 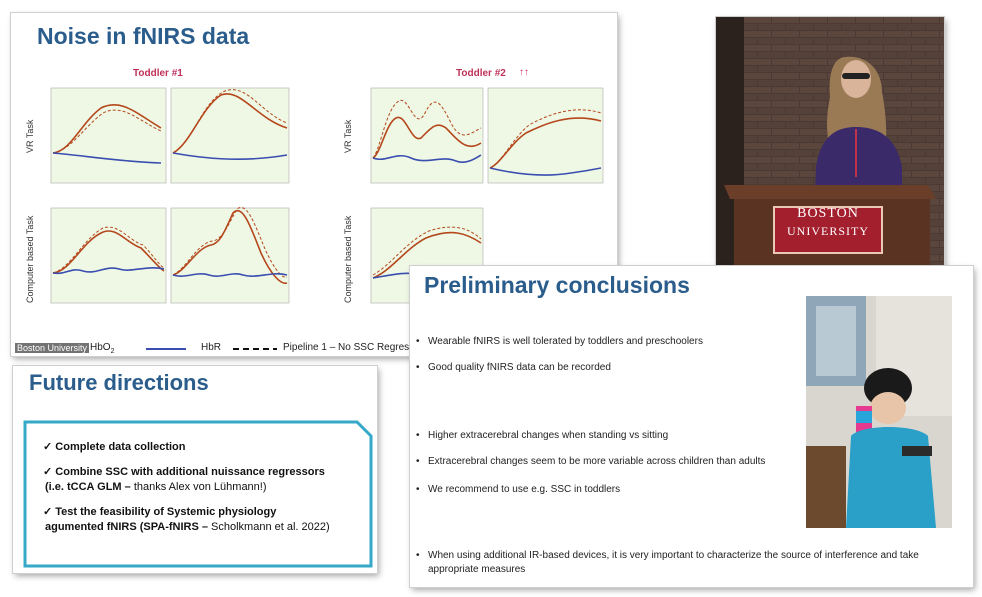 What do you see at coordinates (268, 527) in the screenshot?
I see `future-item-3b-norm: Scholkmann et al. 2022)` at bounding box center [268, 527].